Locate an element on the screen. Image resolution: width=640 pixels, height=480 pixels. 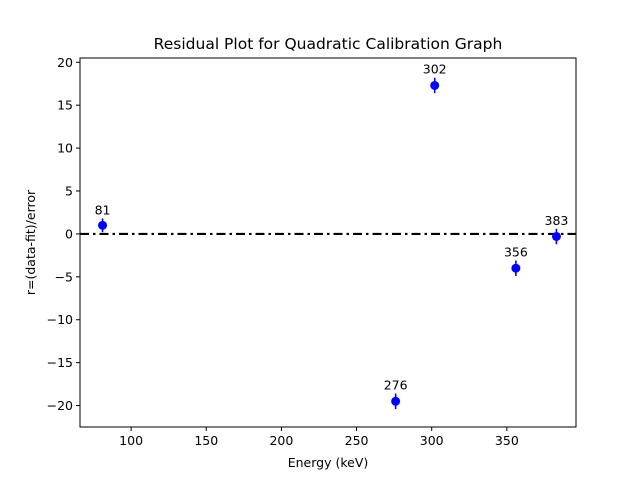
y-axis: 20 15 10 5 0 −5 −10 −15 −20 is located at coordinates (63, 234).